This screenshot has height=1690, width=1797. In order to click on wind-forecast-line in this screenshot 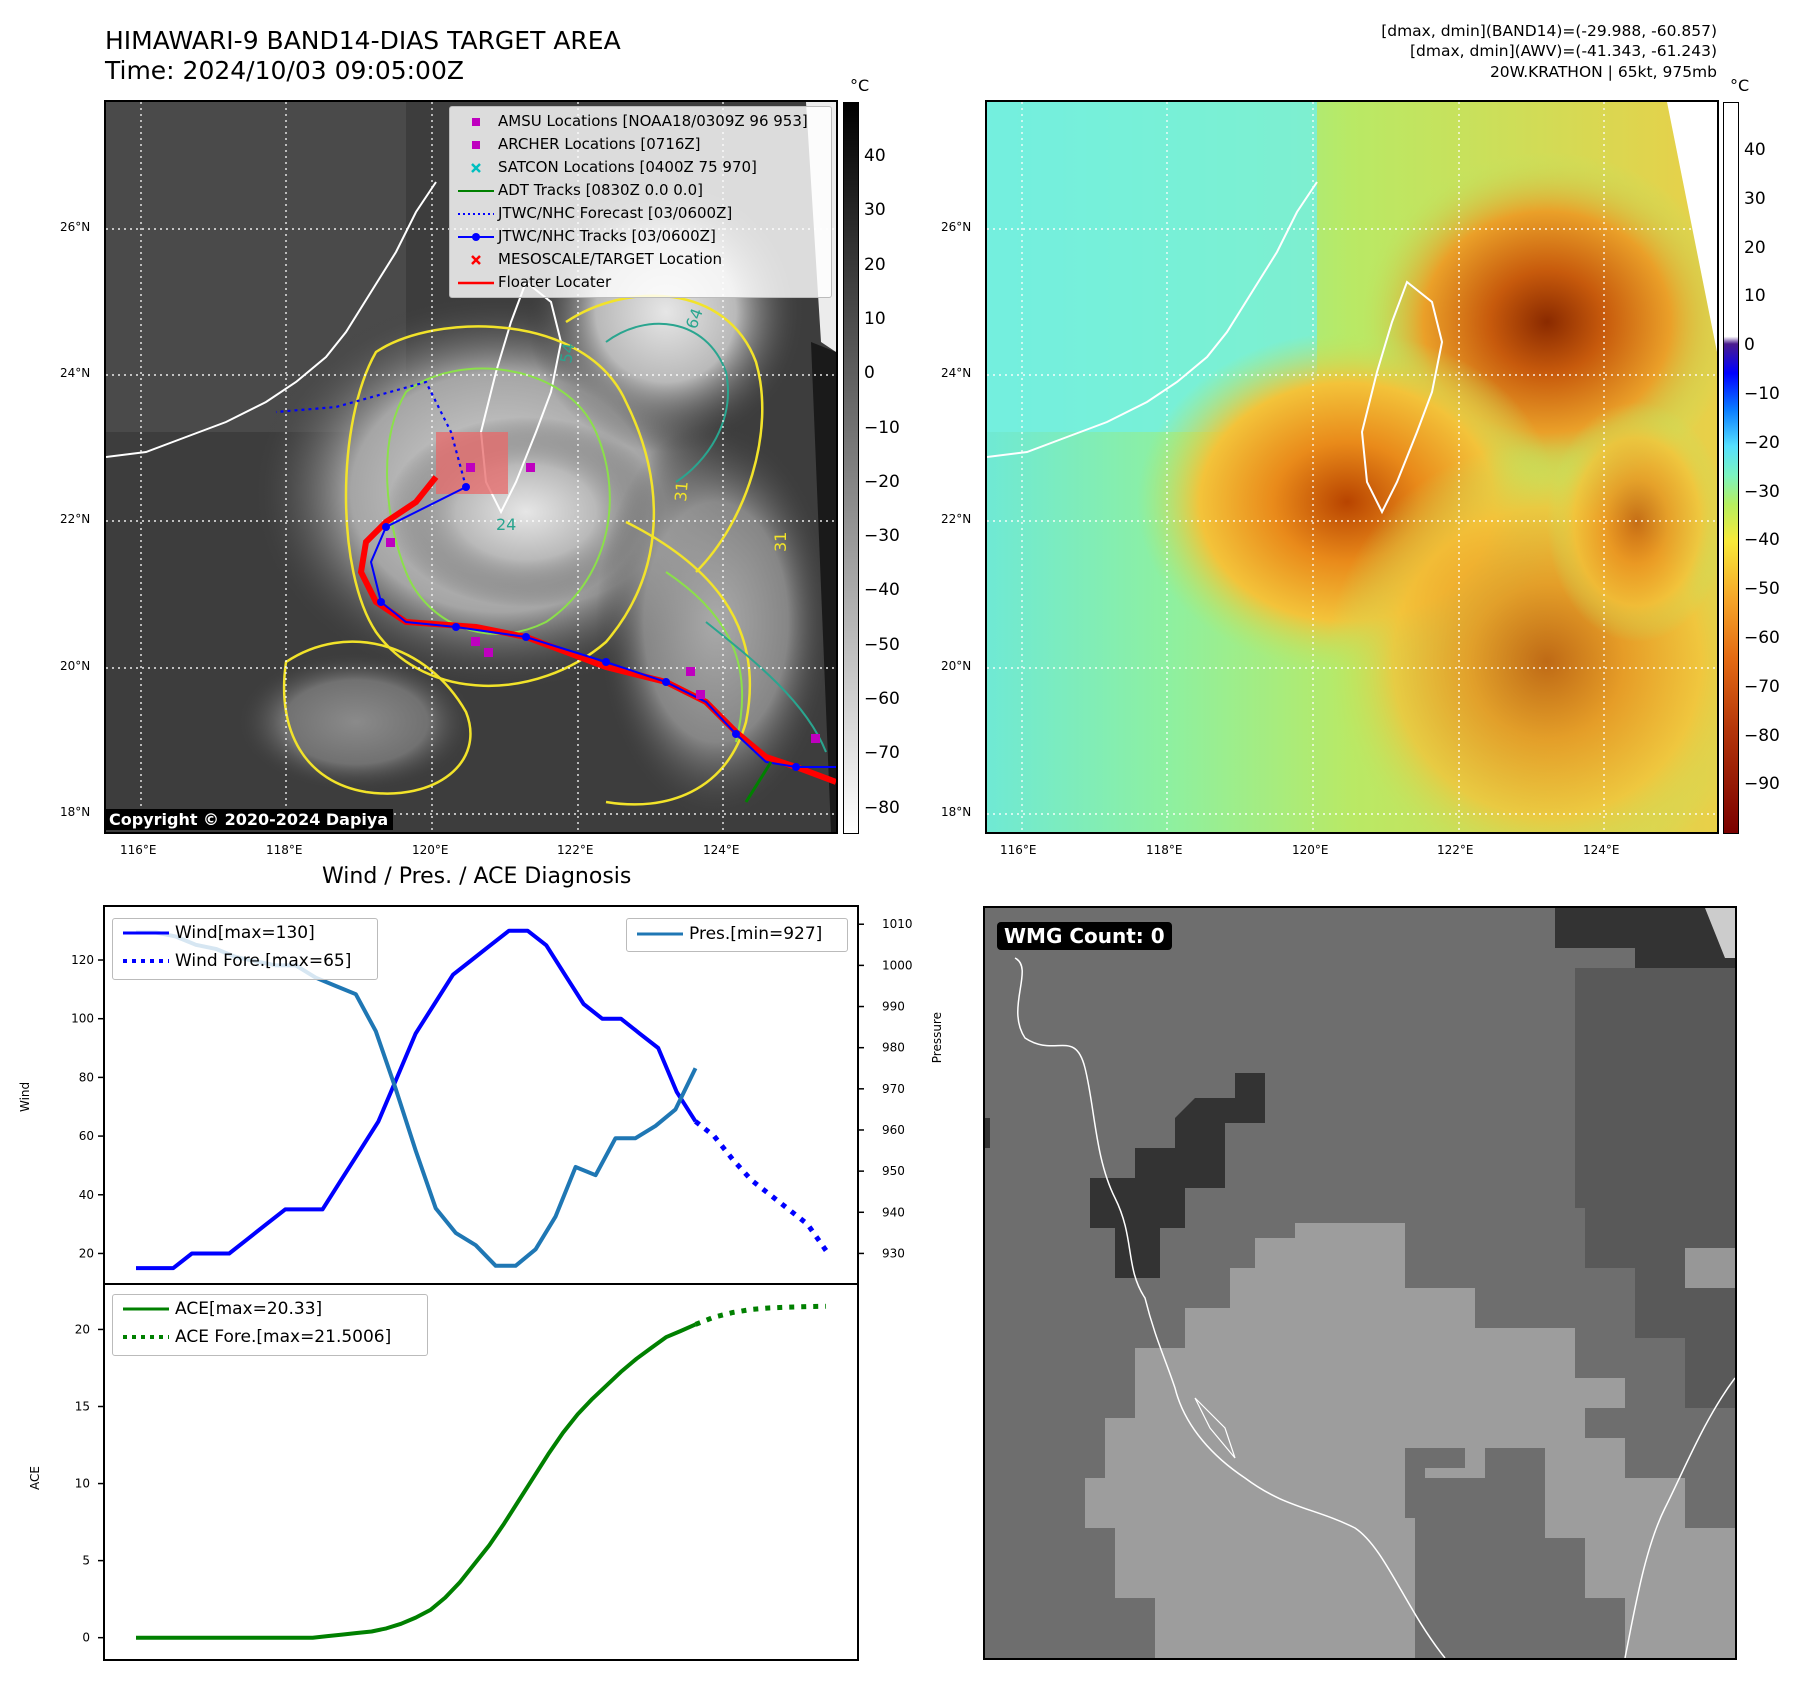, I will do `click(761, 1185)`.